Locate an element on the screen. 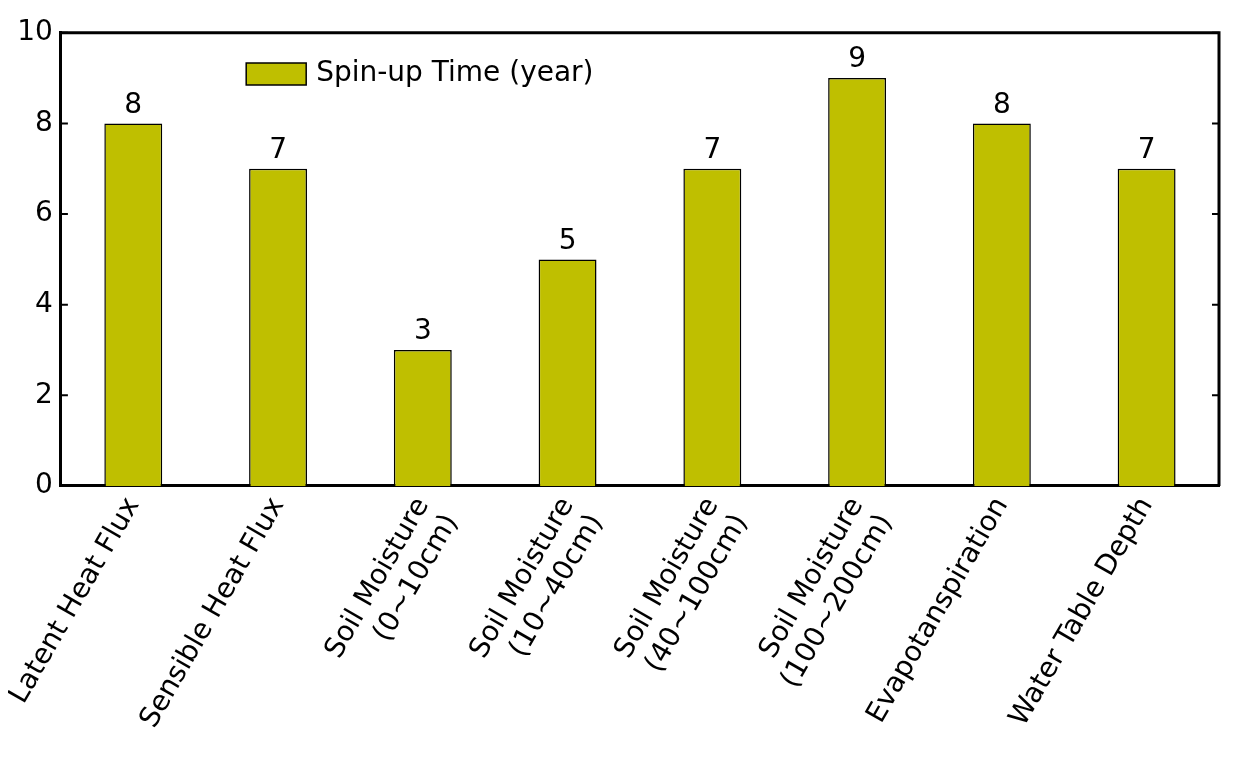 This screenshot has height=765, width=1235. y-tick-label: 2 is located at coordinates (44, 393).